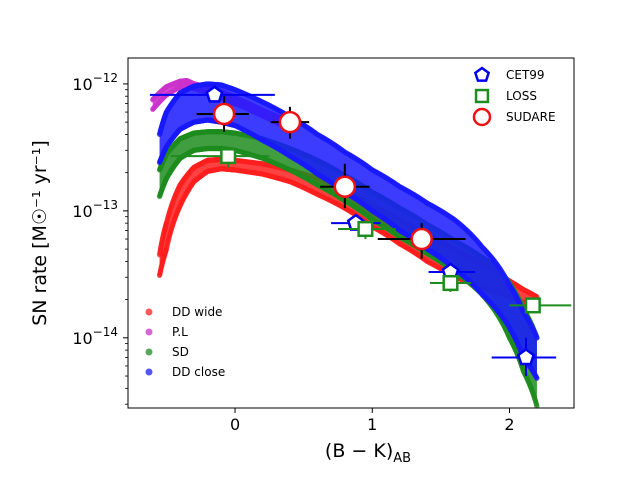  What do you see at coordinates (521, 96) in the screenshot?
I see `legend-label: LOSS` at bounding box center [521, 96].